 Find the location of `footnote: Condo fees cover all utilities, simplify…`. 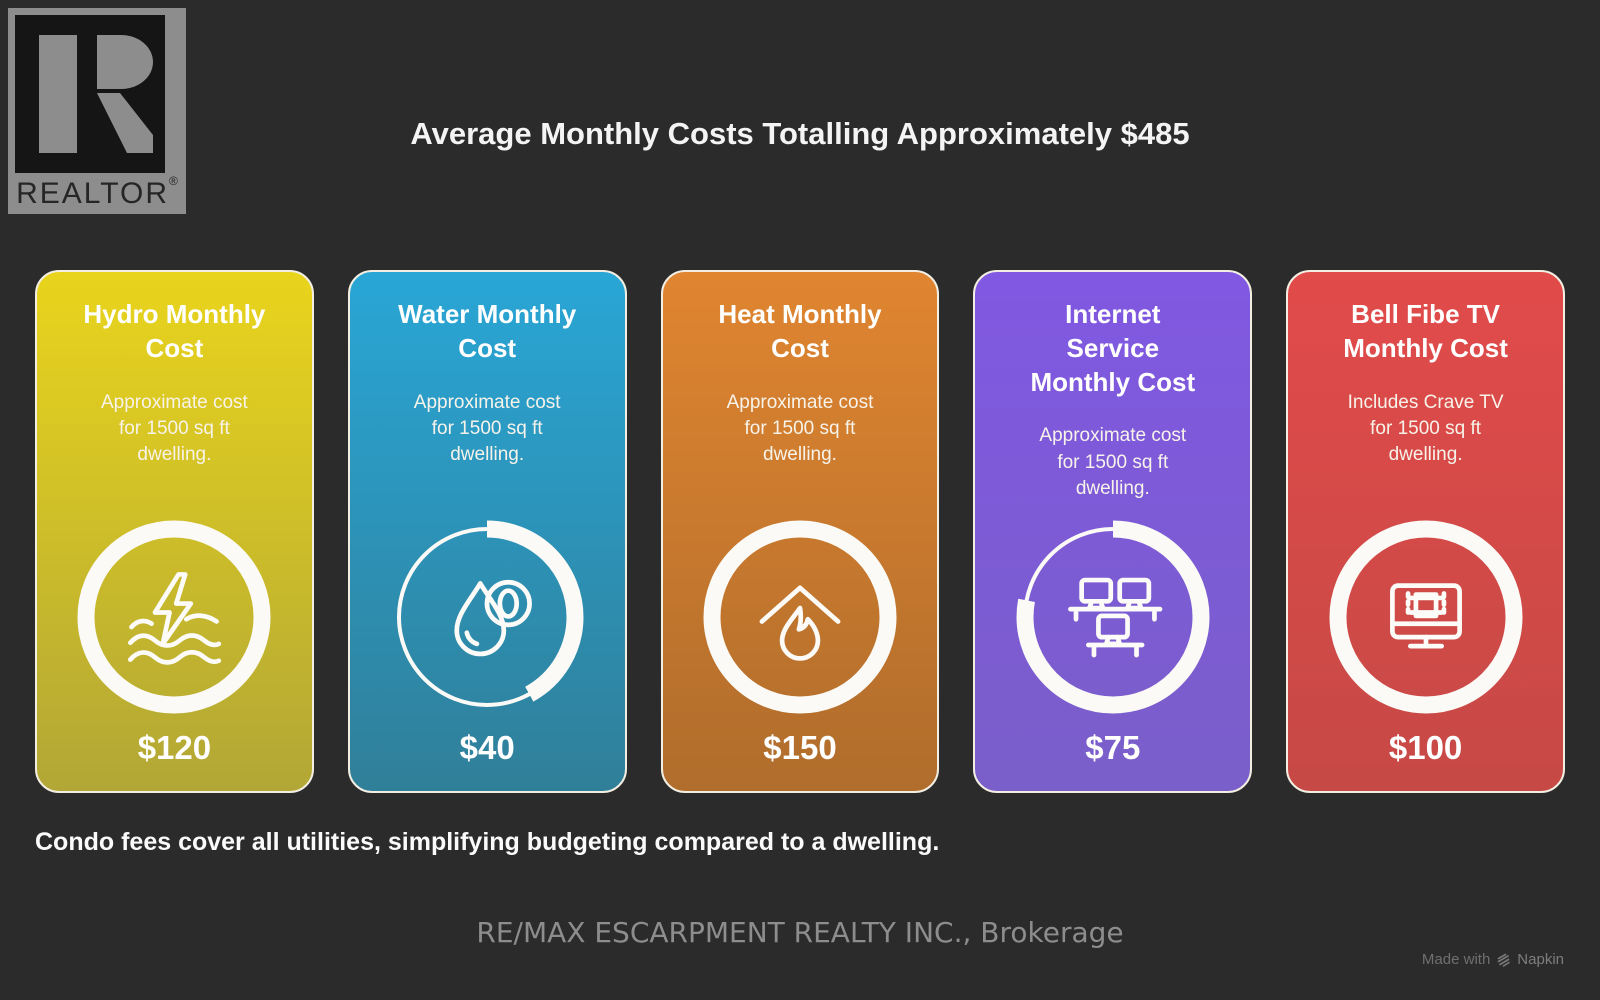

footnote: Condo fees cover all utilities, simplify… is located at coordinates (487, 842).